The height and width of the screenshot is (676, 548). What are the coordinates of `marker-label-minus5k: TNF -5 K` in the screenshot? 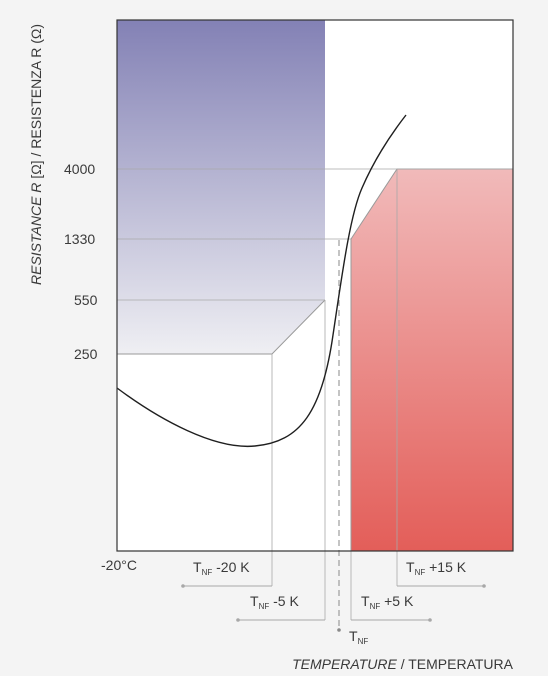 It's located at (274, 602).